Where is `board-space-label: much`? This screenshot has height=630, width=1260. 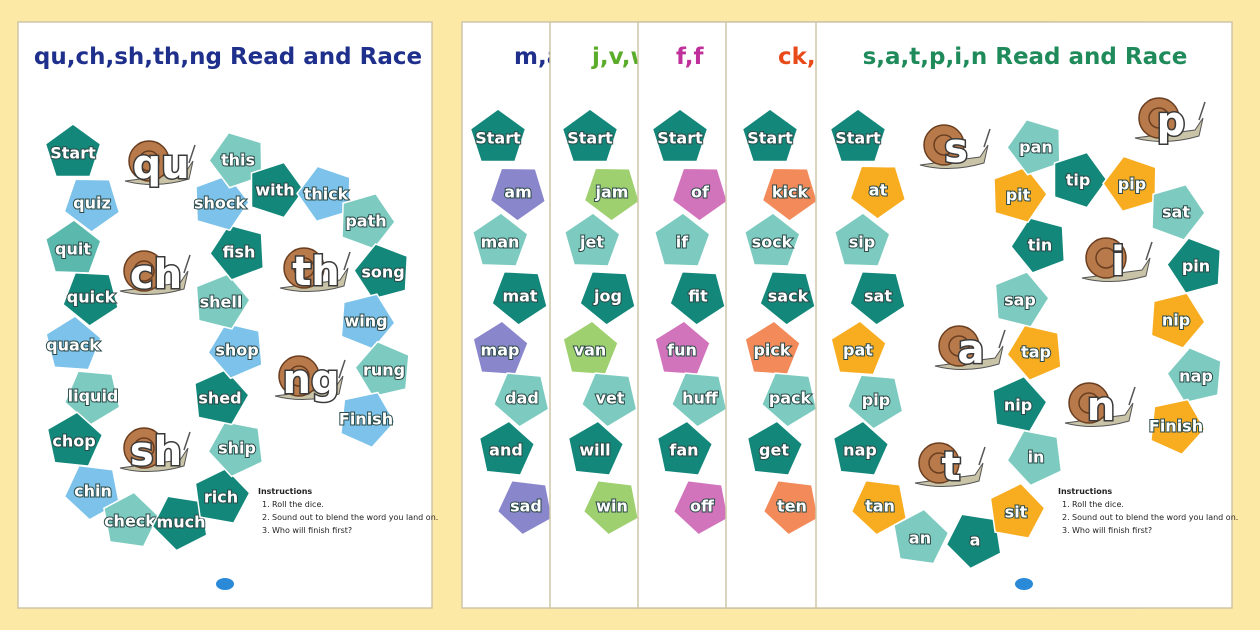 board-space-label: much is located at coordinates (181, 522).